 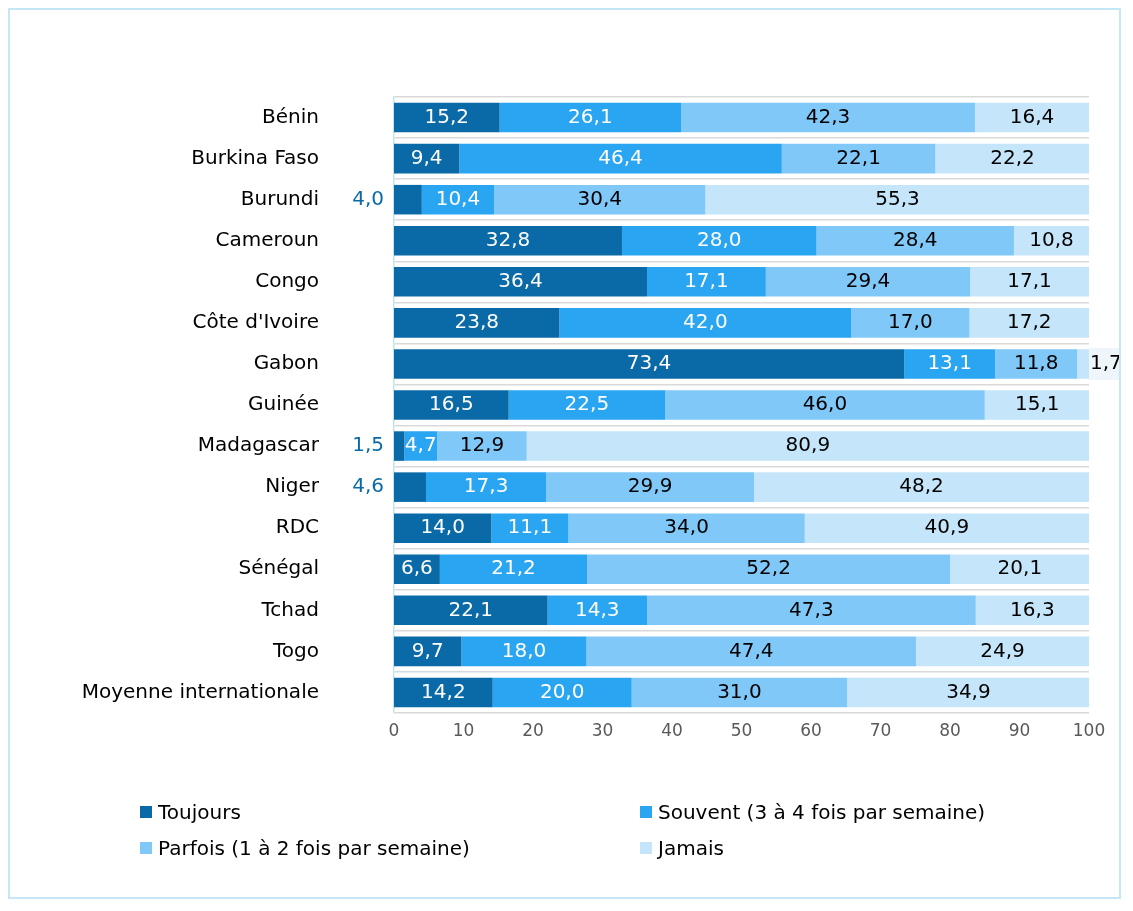 I want to click on data-label: 20,1, so click(x=1020, y=567).